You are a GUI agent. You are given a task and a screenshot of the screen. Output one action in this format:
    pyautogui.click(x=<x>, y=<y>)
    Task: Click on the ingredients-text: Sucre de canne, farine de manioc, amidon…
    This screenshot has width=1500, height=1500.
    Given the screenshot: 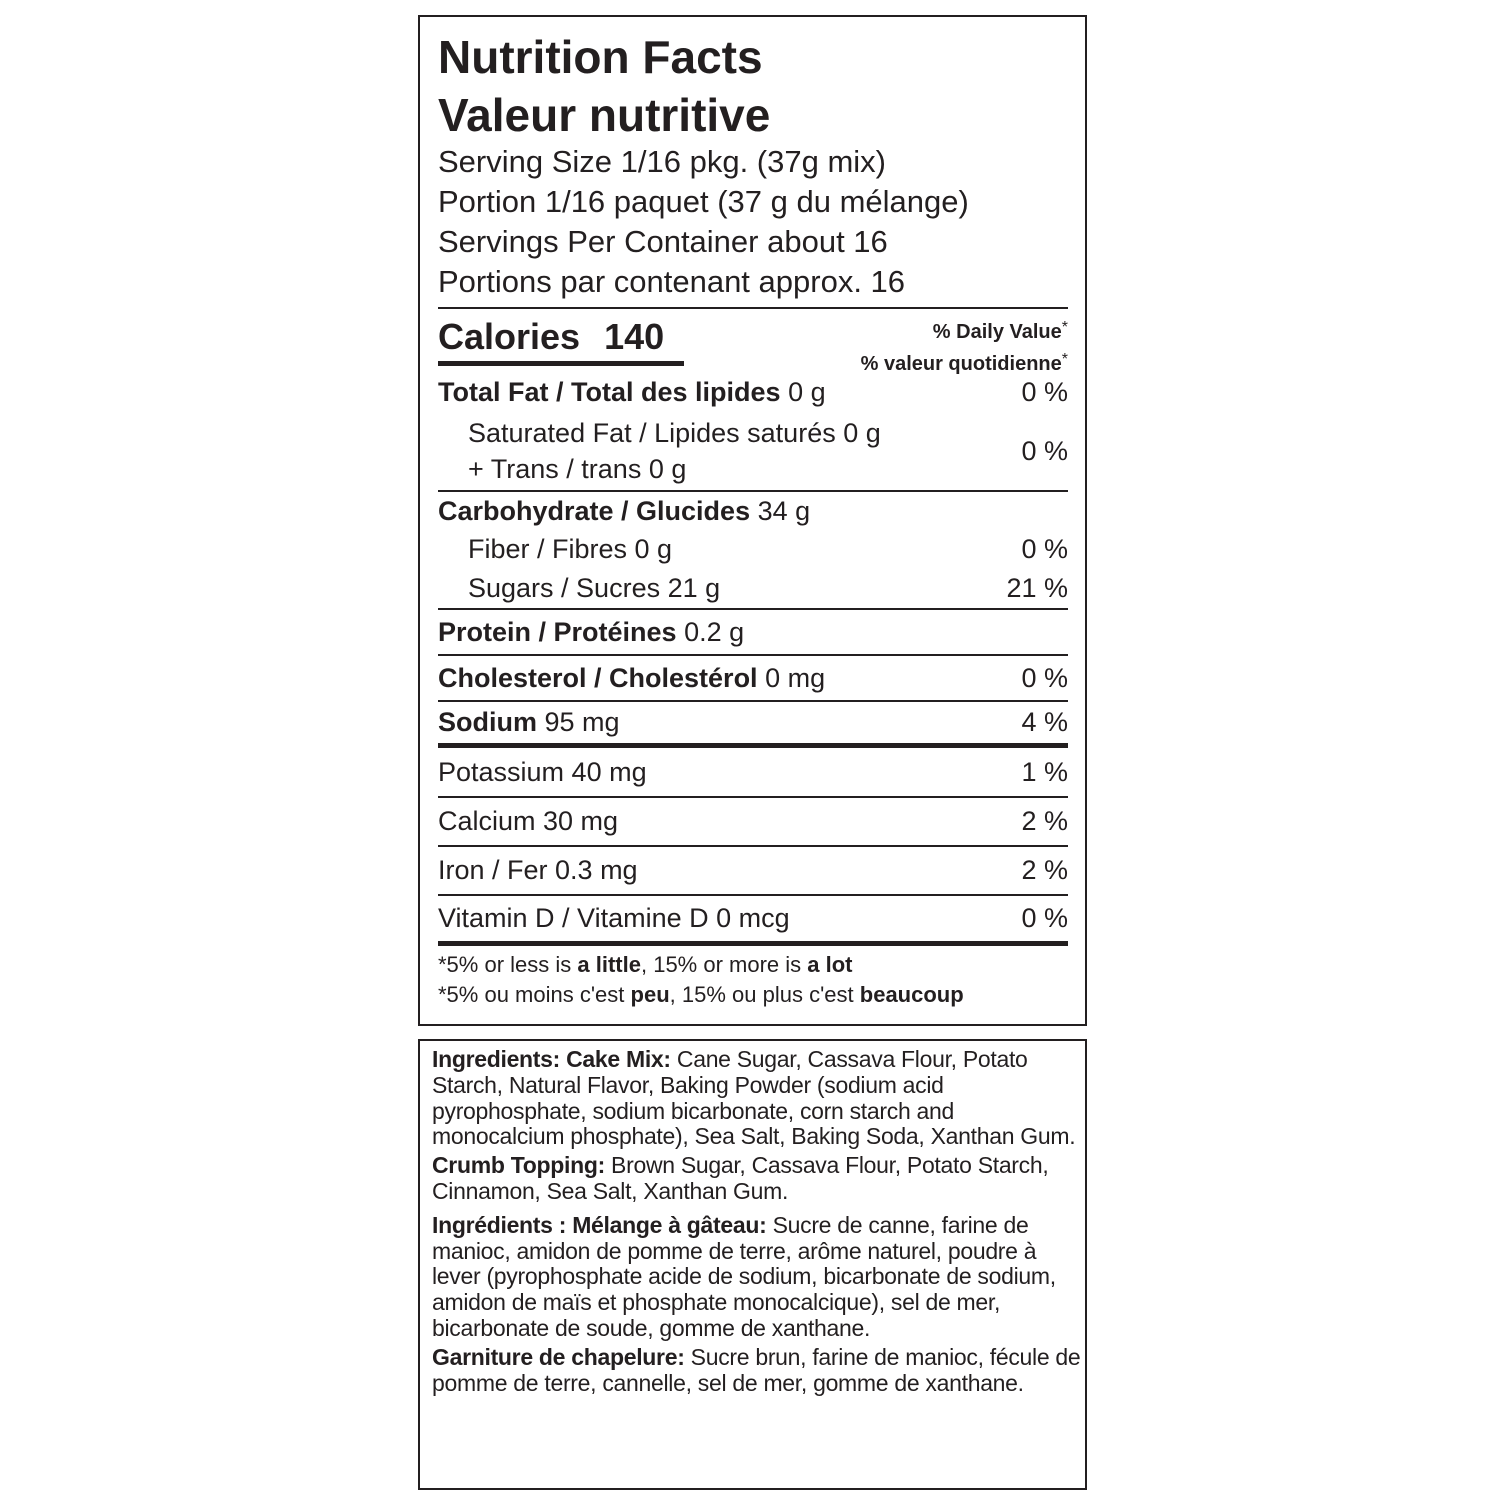 What is the action you would take?
    pyautogui.click(x=744, y=1276)
    